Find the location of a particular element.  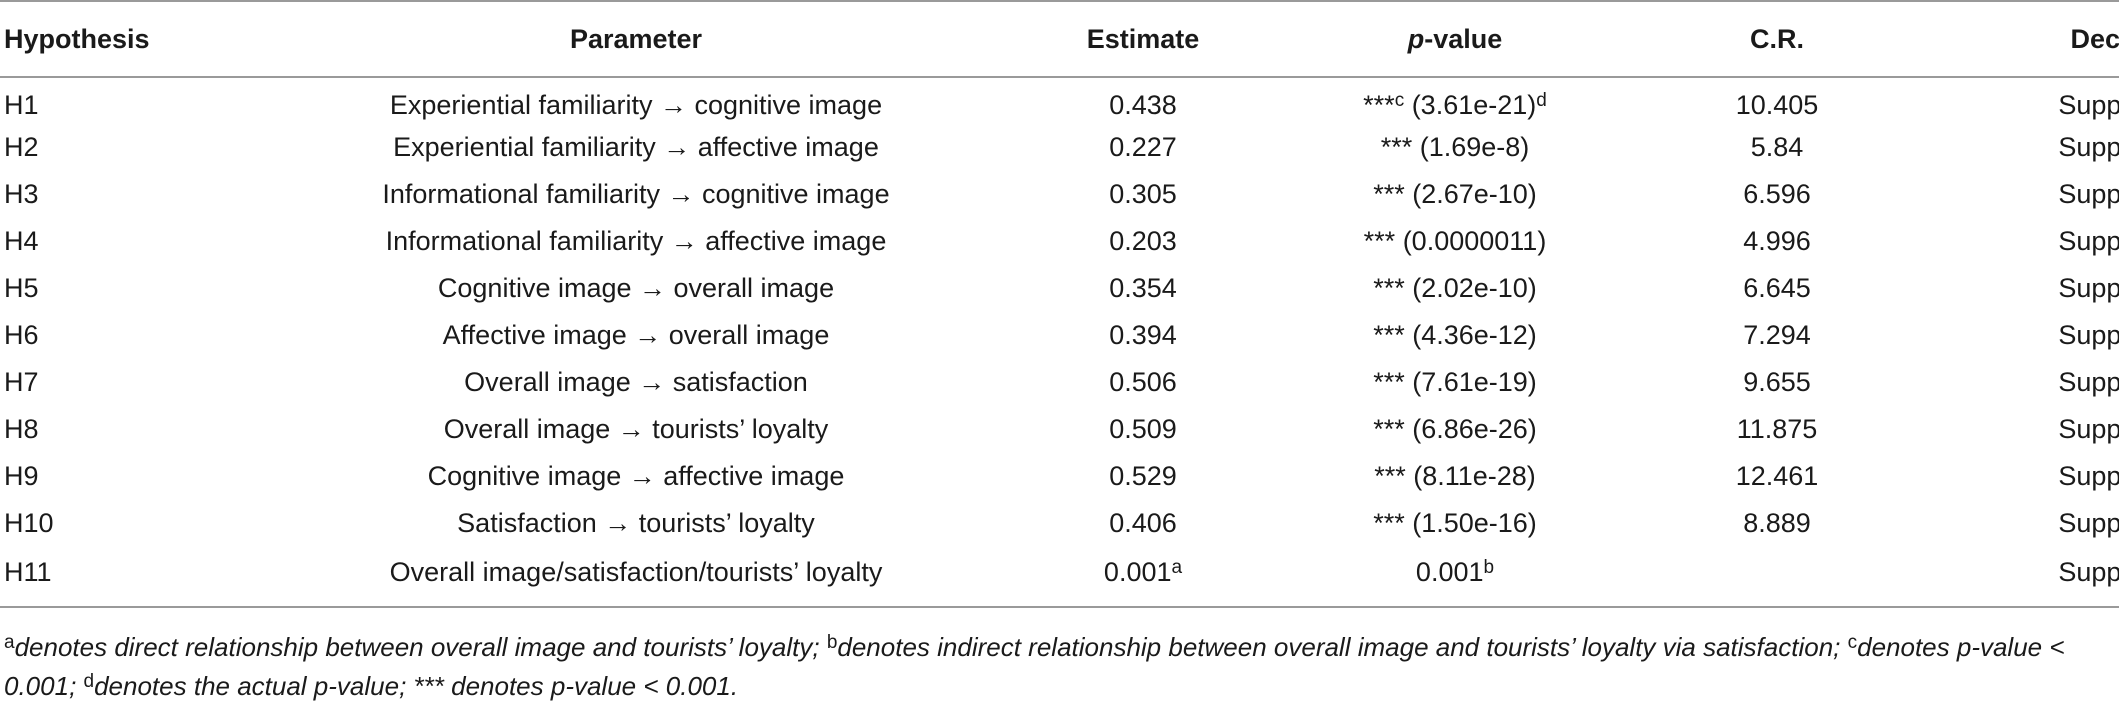

cell-hypothesis: H7 is located at coordinates (21, 382).